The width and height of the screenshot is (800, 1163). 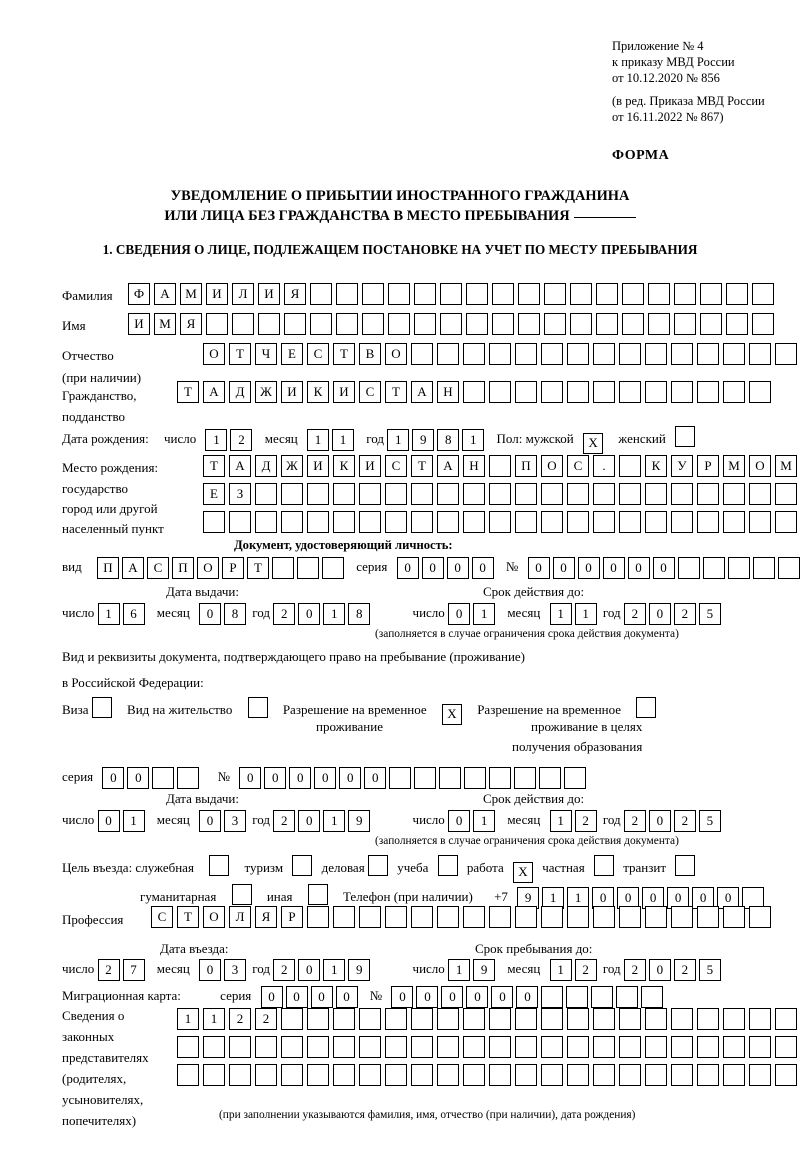 What do you see at coordinates (377, 865) in the screenshot?
I see `purpose-business-checkbox` at bounding box center [377, 865].